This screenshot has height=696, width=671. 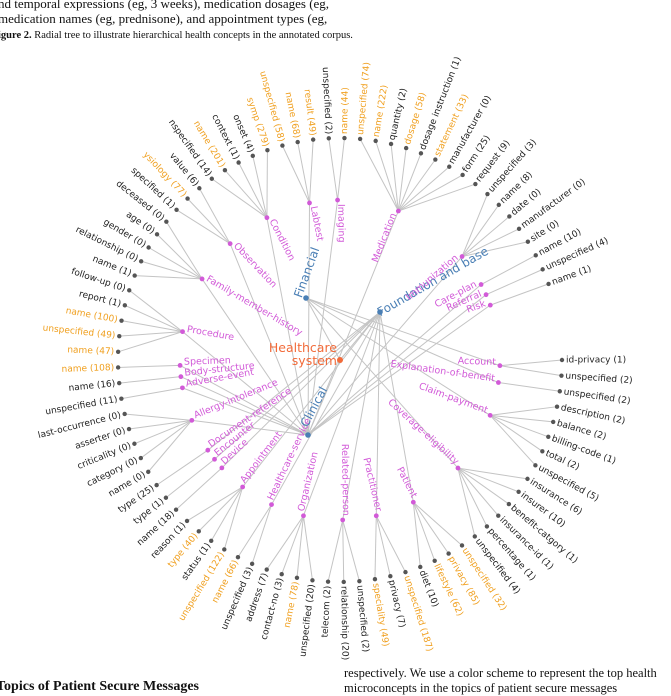 What do you see at coordinates (16, 35) in the screenshot?
I see `figure-caption-label: igure 2.` at bounding box center [16, 35].